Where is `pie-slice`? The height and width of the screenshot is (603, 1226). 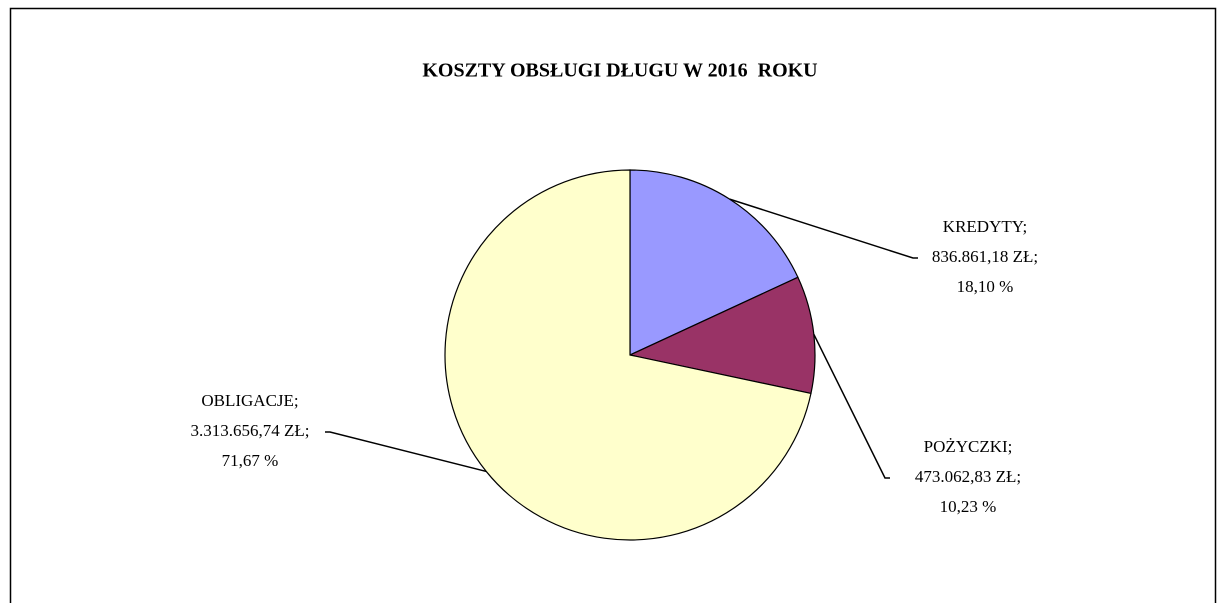
pie-slice is located at coordinates (714, 262).